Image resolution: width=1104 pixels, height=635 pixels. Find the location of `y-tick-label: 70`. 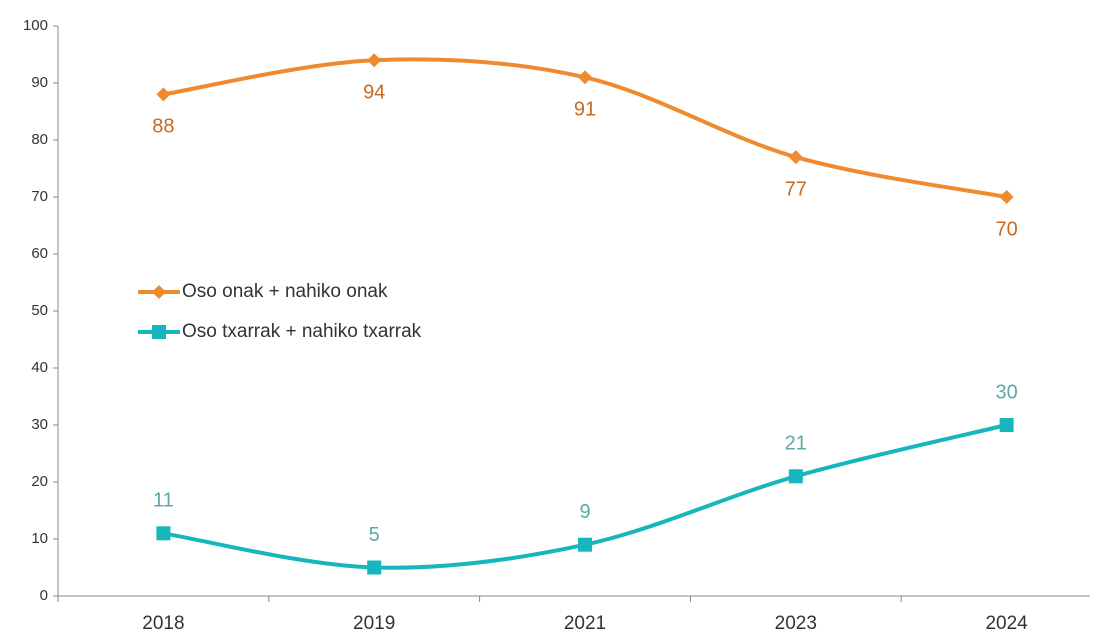

y-tick-label: 70 is located at coordinates (39, 196).